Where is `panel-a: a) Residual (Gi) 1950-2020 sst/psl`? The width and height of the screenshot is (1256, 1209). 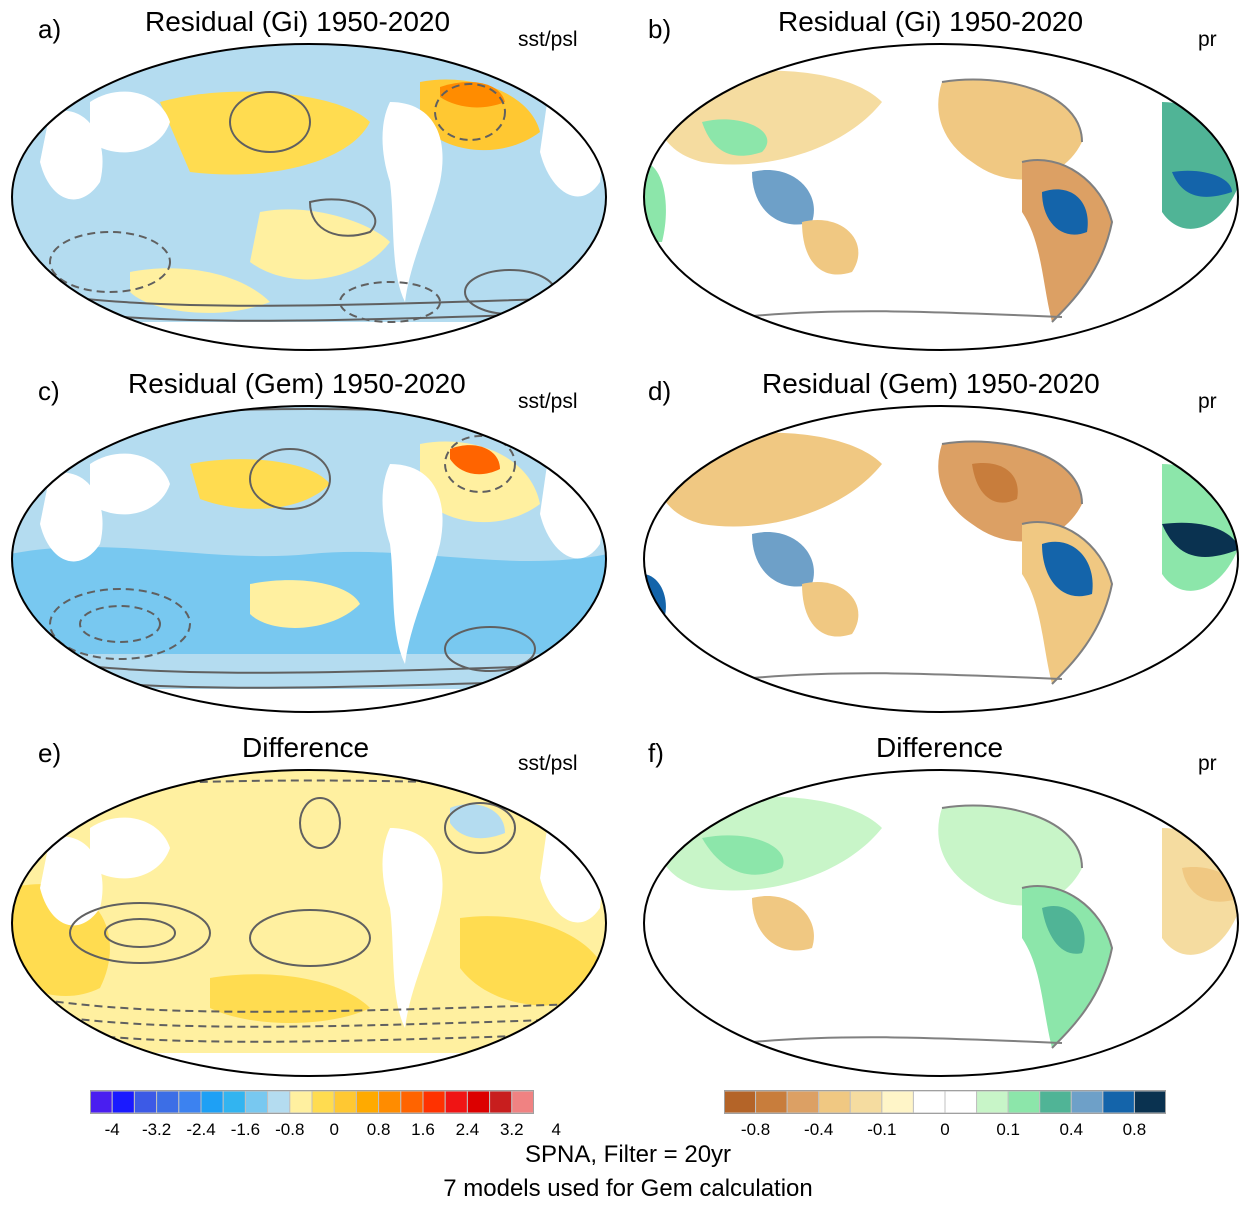 panel-a: a) Residual (Gi) 1950-2020 sst/psl is located at coordinates (310, 180).